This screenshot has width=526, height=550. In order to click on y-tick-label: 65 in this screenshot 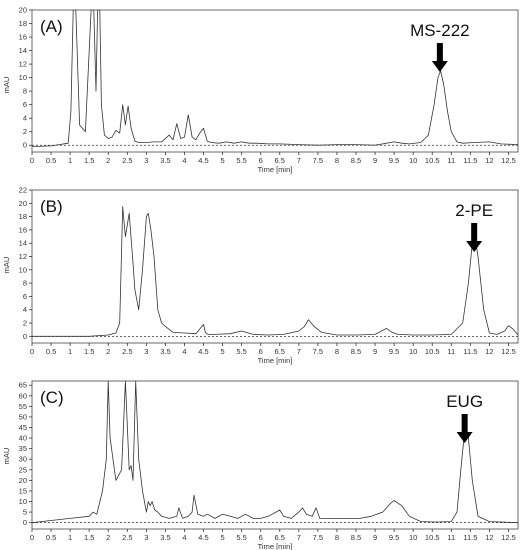, I will do `click(23, 385)`.